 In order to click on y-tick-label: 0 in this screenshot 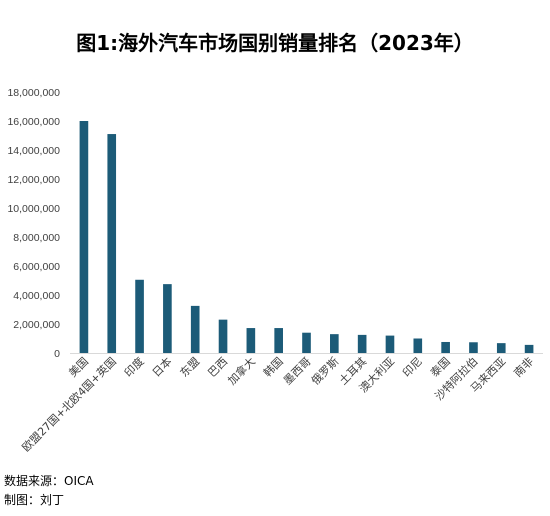, I will do `click(57, 354)`.